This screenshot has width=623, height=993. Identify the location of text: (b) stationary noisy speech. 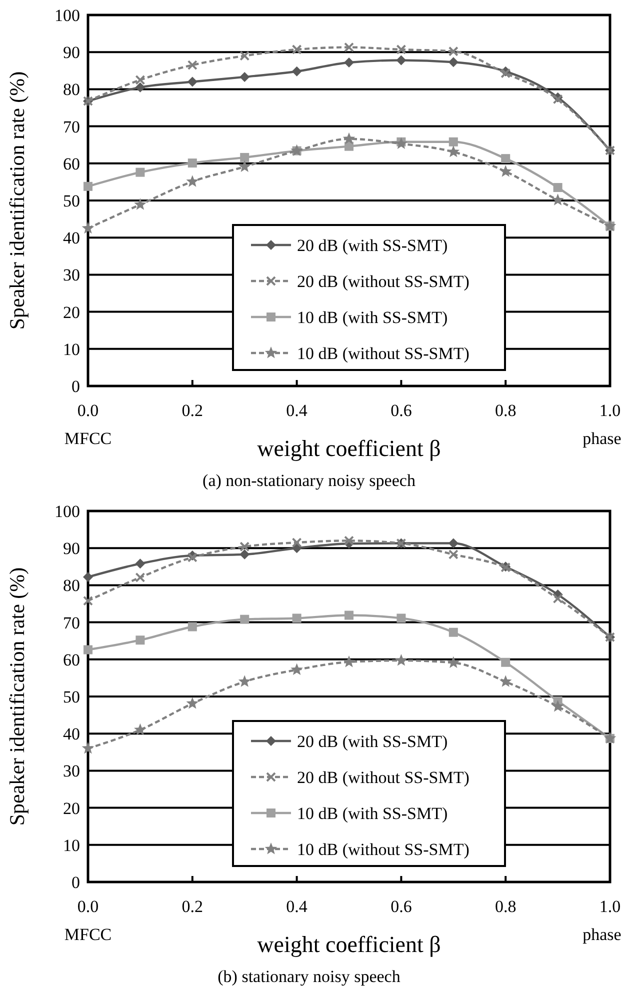
(309, 976).